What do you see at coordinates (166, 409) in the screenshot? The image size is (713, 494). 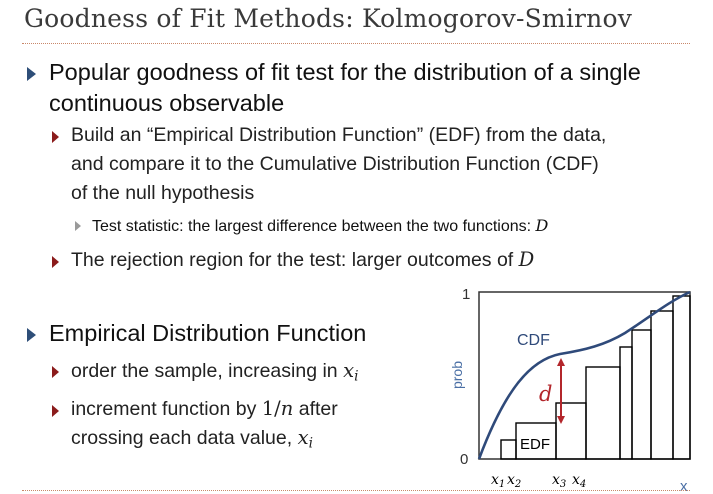 I see `bullet-2b-pre: increment function by` at bounding box center [166, 409].